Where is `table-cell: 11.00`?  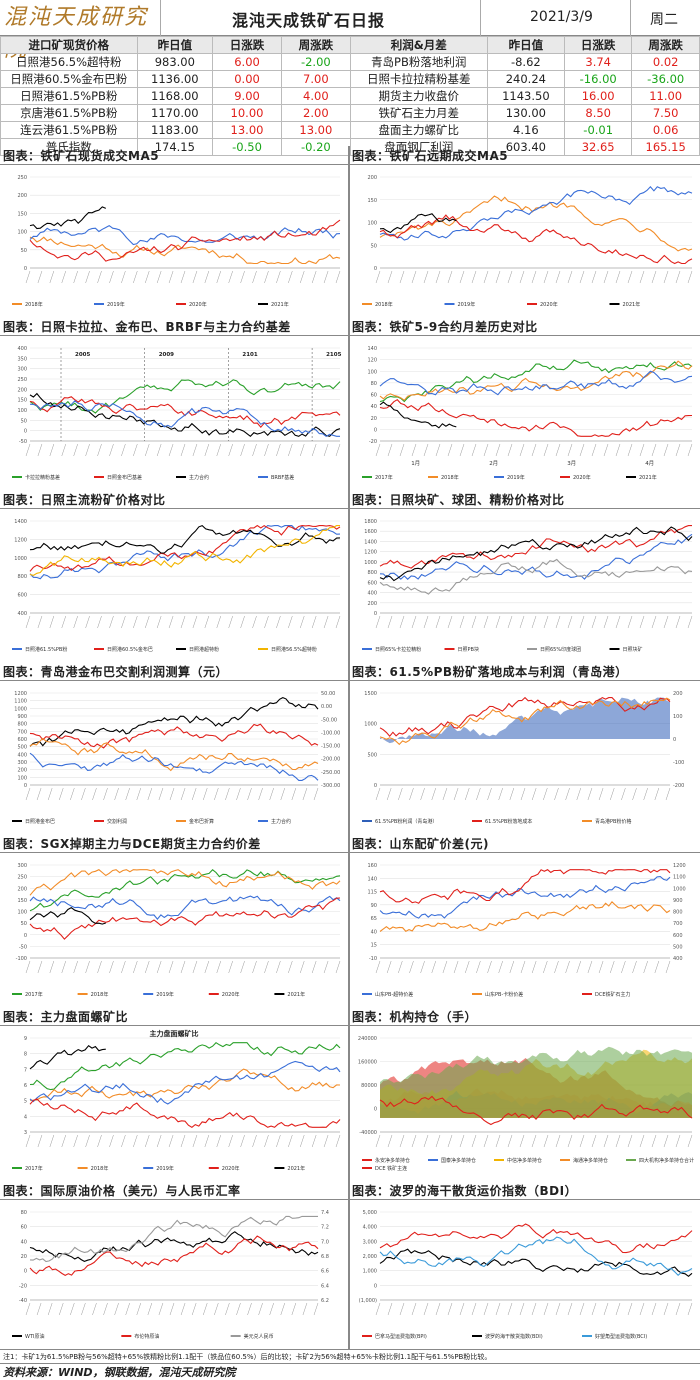
table-cell: 11.00 is located at coordinates (665, 96).